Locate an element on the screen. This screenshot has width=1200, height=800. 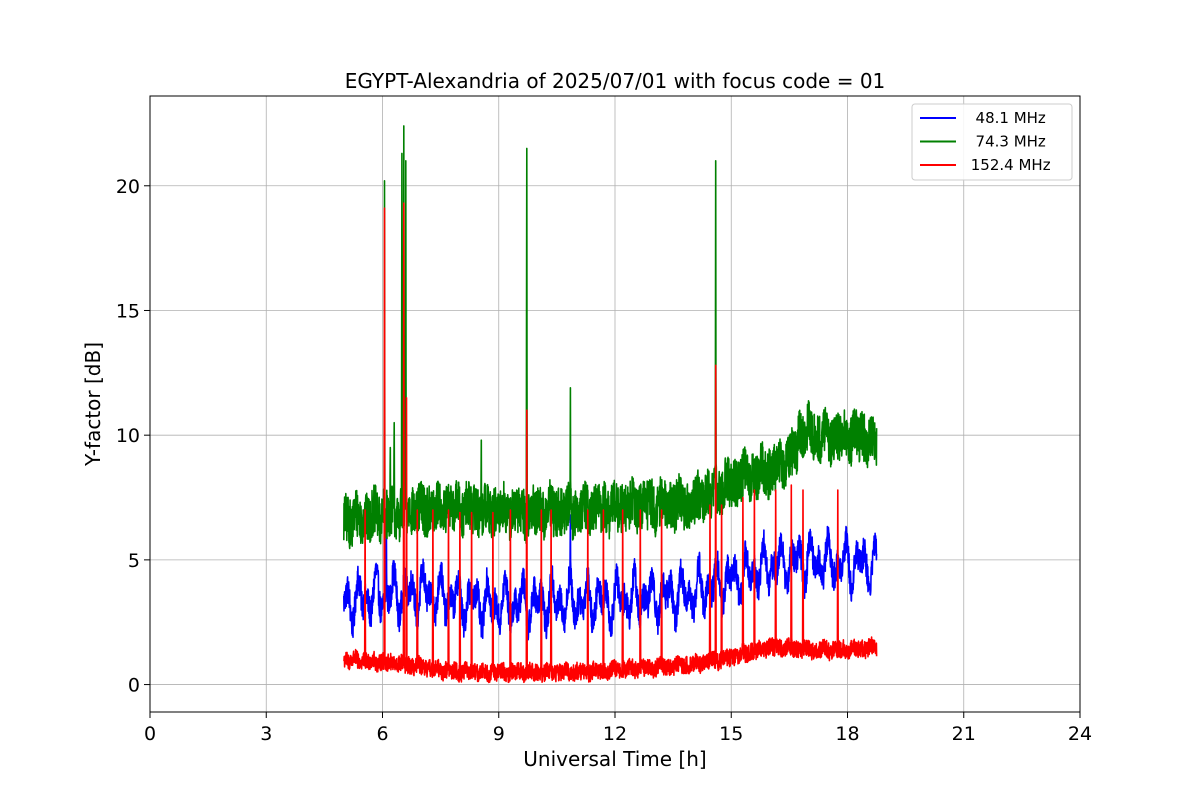
legend-label-2: 152.4 MHz is located at coordinates (1008, 165).